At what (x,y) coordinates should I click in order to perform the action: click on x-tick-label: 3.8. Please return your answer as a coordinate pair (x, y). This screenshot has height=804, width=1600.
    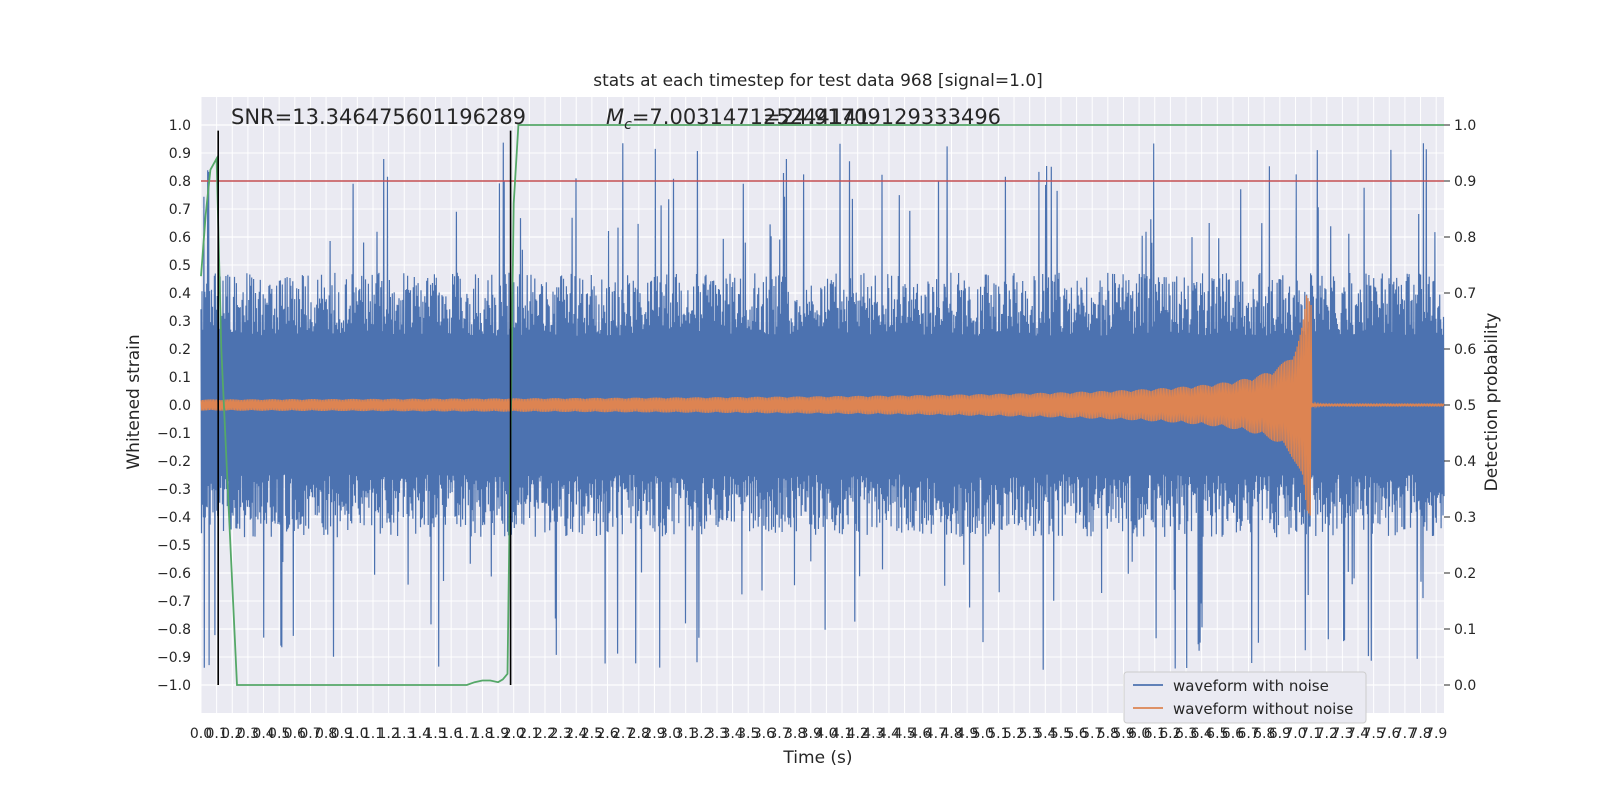
    Looking at the image, I should click on (795, 734).